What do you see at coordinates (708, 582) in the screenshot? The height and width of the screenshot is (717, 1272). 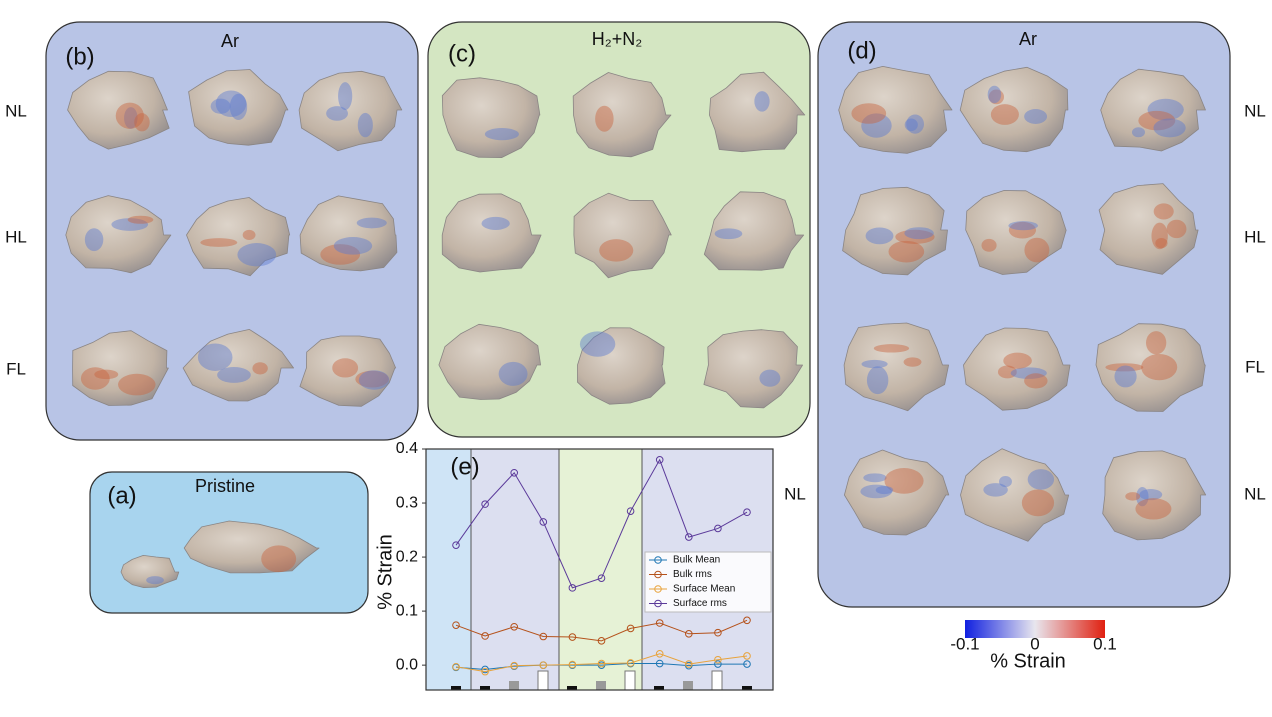 I see `legend-box` at bounding box center [708, 582].